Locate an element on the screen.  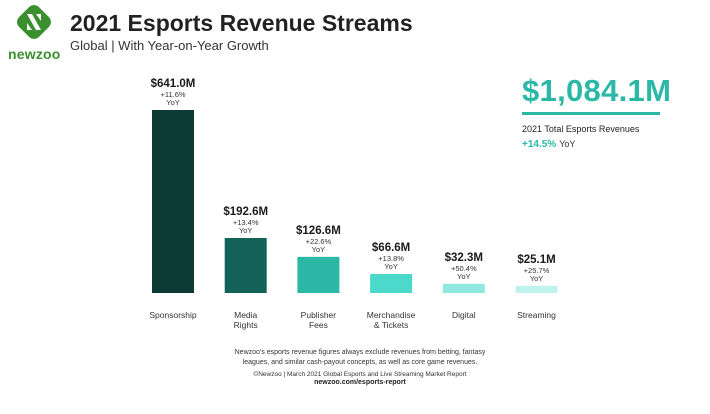
growth-unit-label-digital: YoY is located at coordinates (464, 276).